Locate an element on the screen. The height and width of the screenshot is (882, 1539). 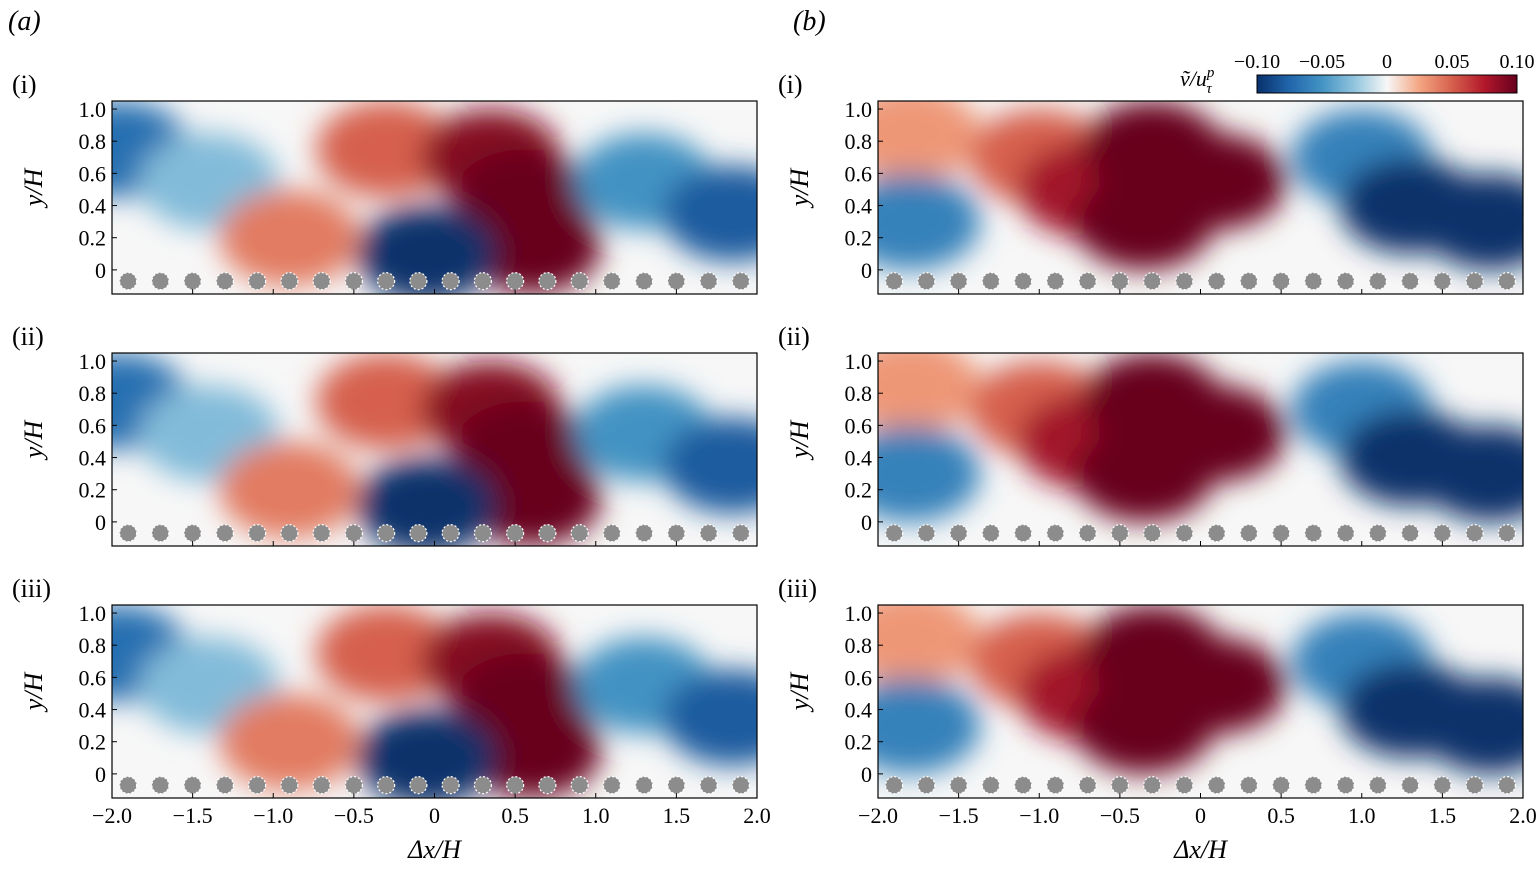
x-tick-label: −0.5 is located at coordinates (354, 815).